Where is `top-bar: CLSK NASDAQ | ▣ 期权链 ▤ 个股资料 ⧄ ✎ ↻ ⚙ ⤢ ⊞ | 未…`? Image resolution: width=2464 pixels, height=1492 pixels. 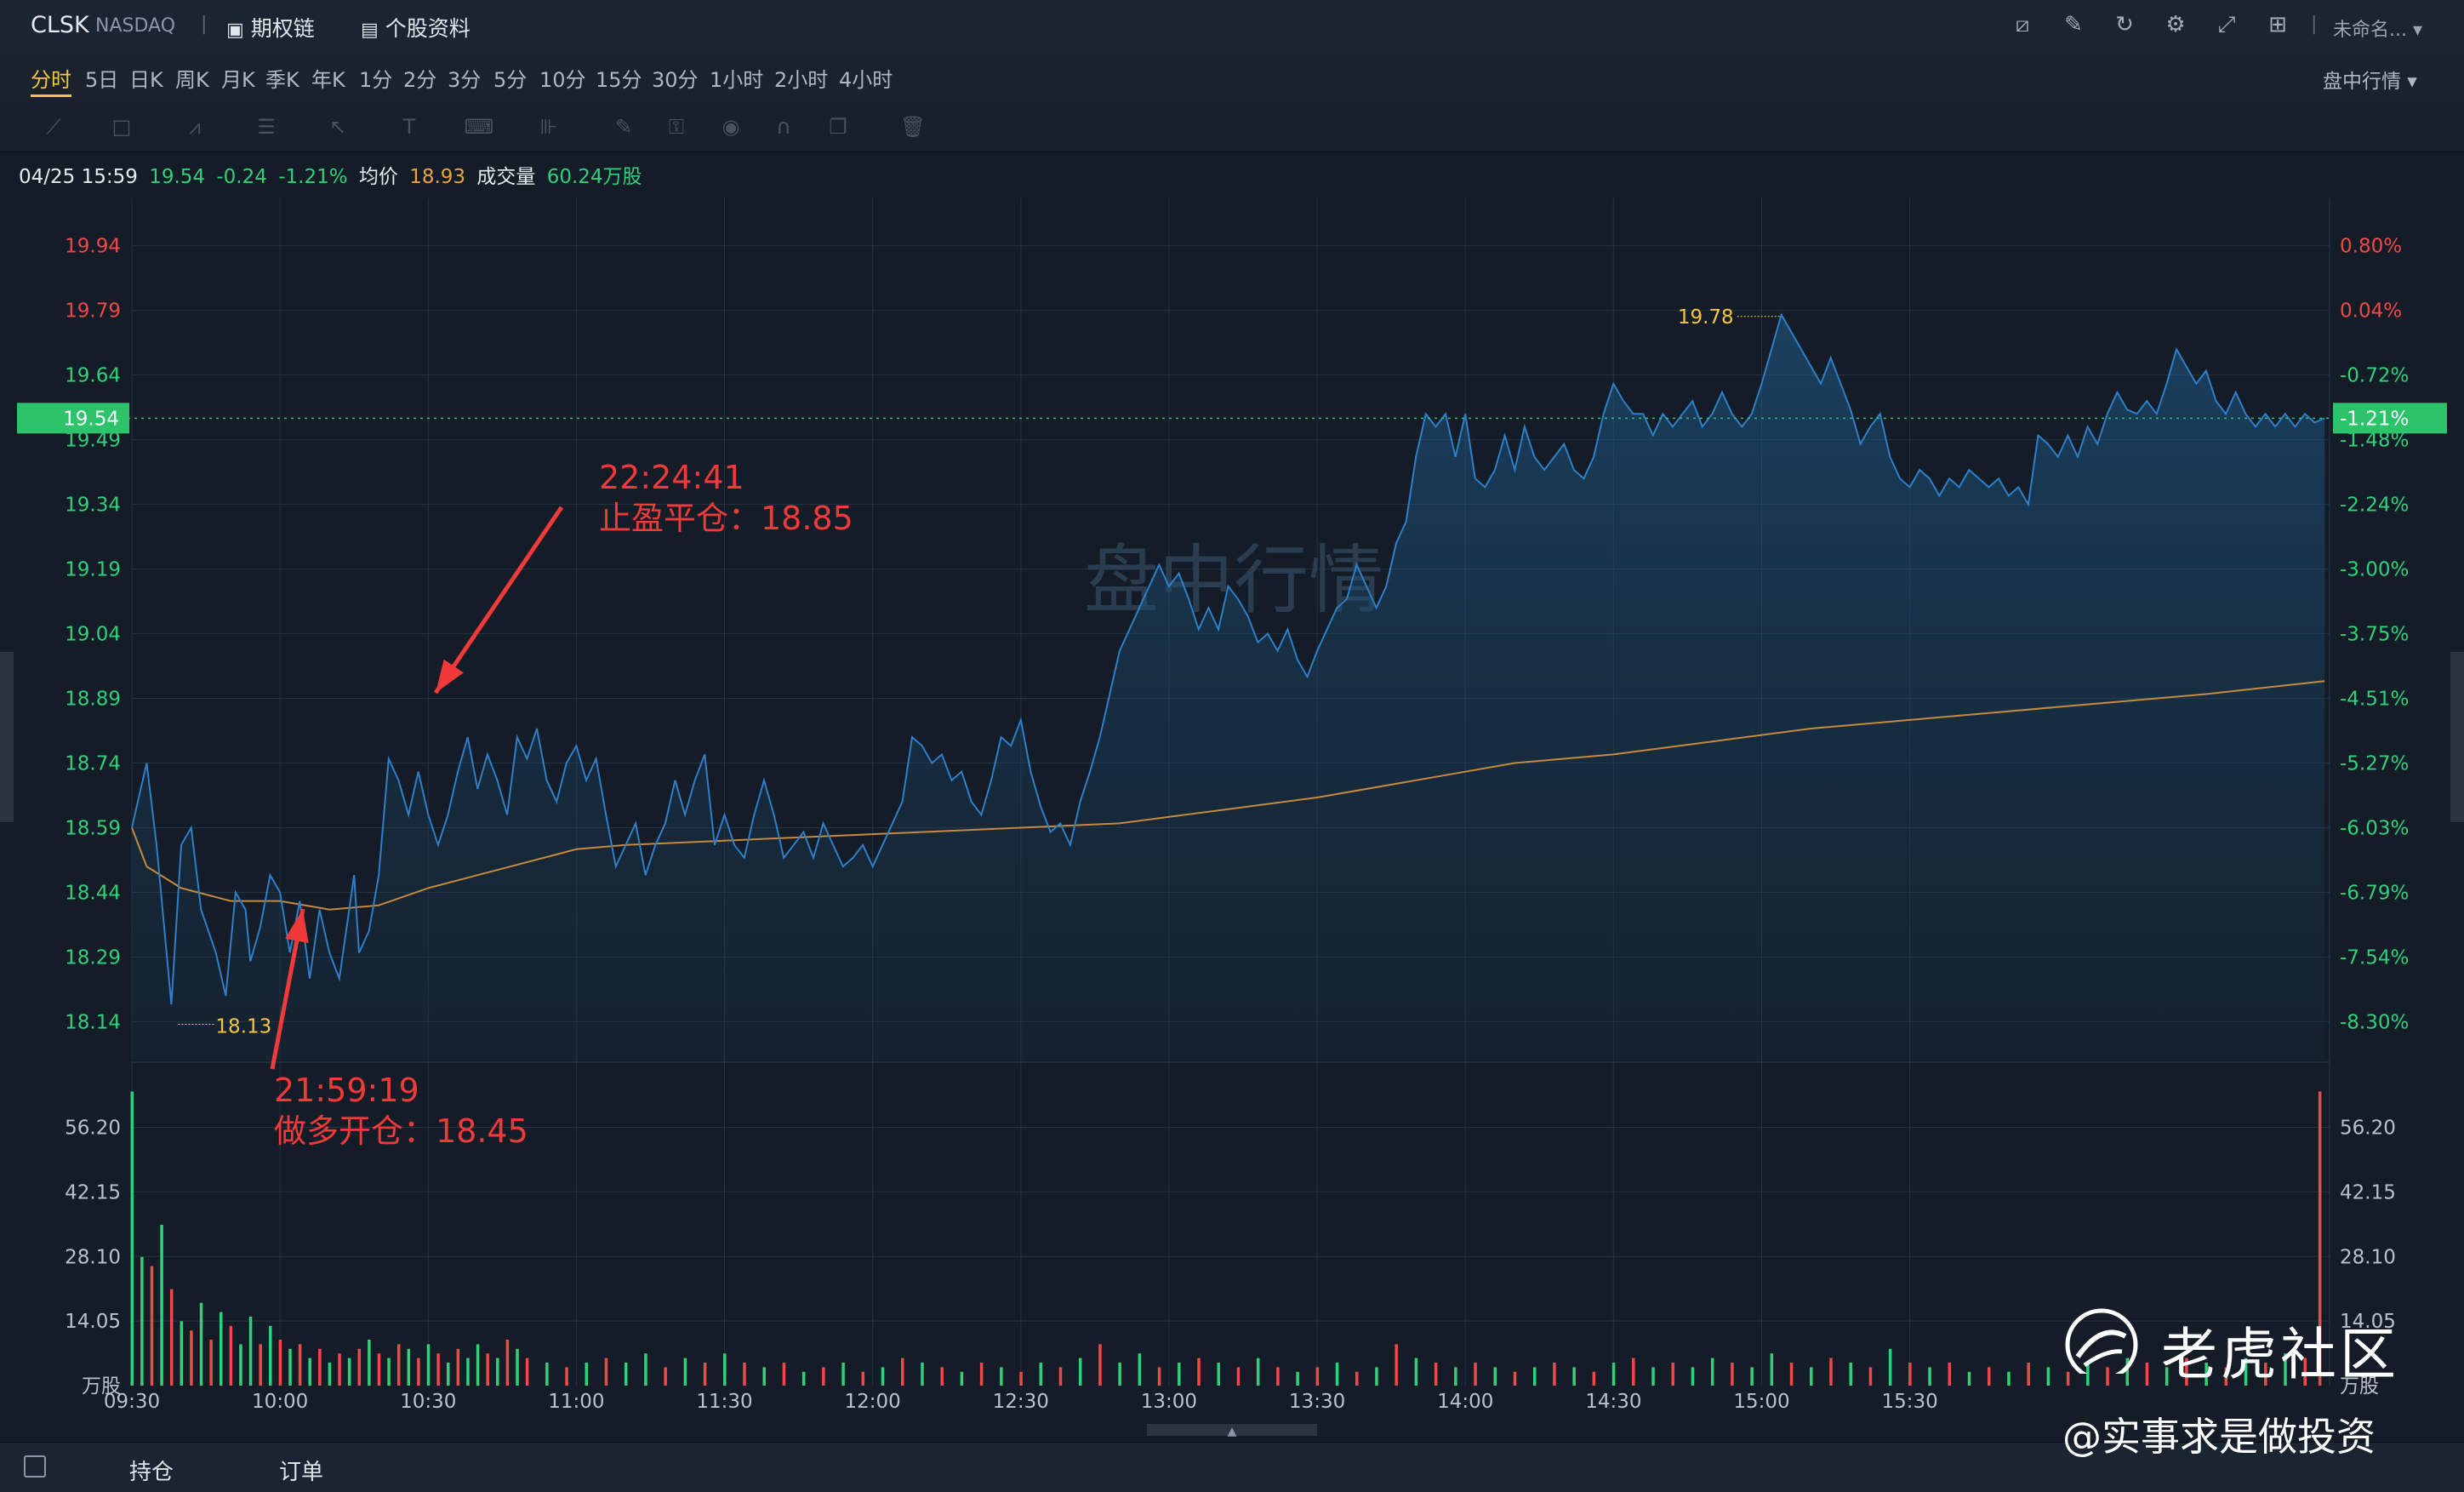 top-bar: CLSK NASDAQ | ▣ 期权链 ▤ 个股资料 ⧄ ✎ ↻ ⚙ ⤢ ⊞ | 未… is located at coordinates (1232, 27).